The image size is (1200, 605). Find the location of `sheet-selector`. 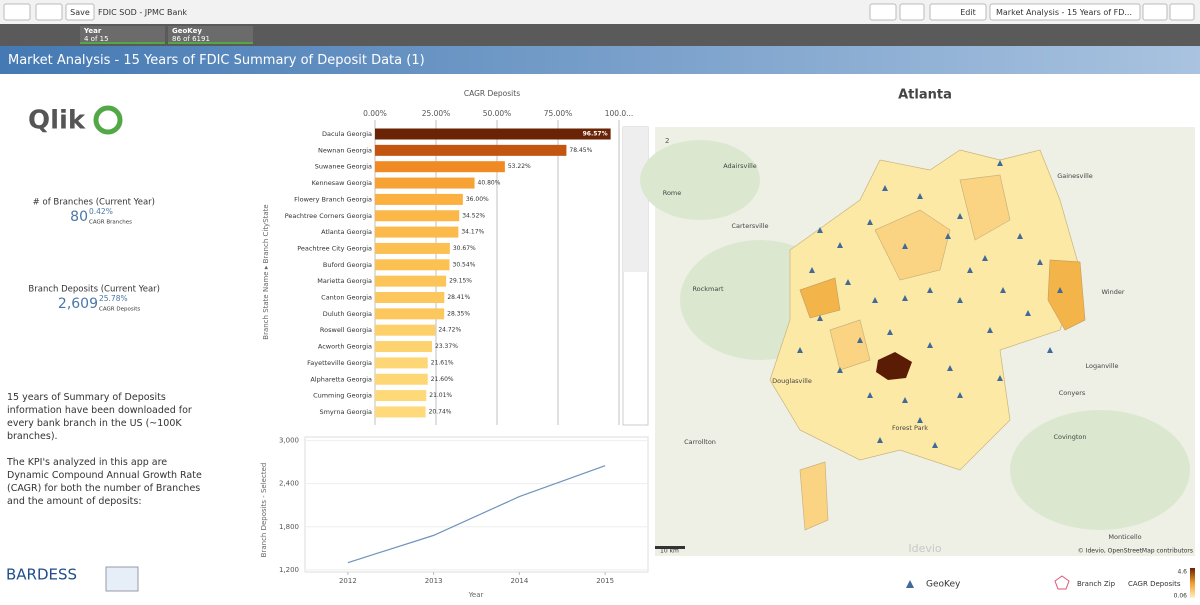

sheet-selector is located at coordinates (1065, 12).